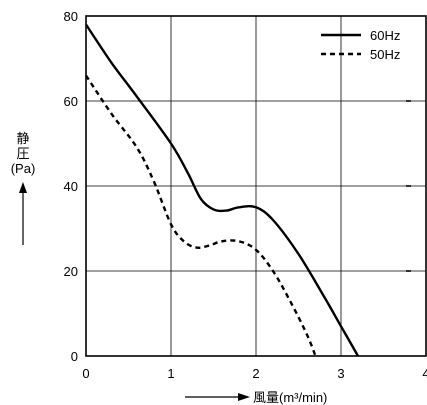 This screenshot has width=427, height=405. What do you see at coordinates (71, 186) in the screenshot?
I see `y-tick-label: 40` at bounding box center [71, 186].